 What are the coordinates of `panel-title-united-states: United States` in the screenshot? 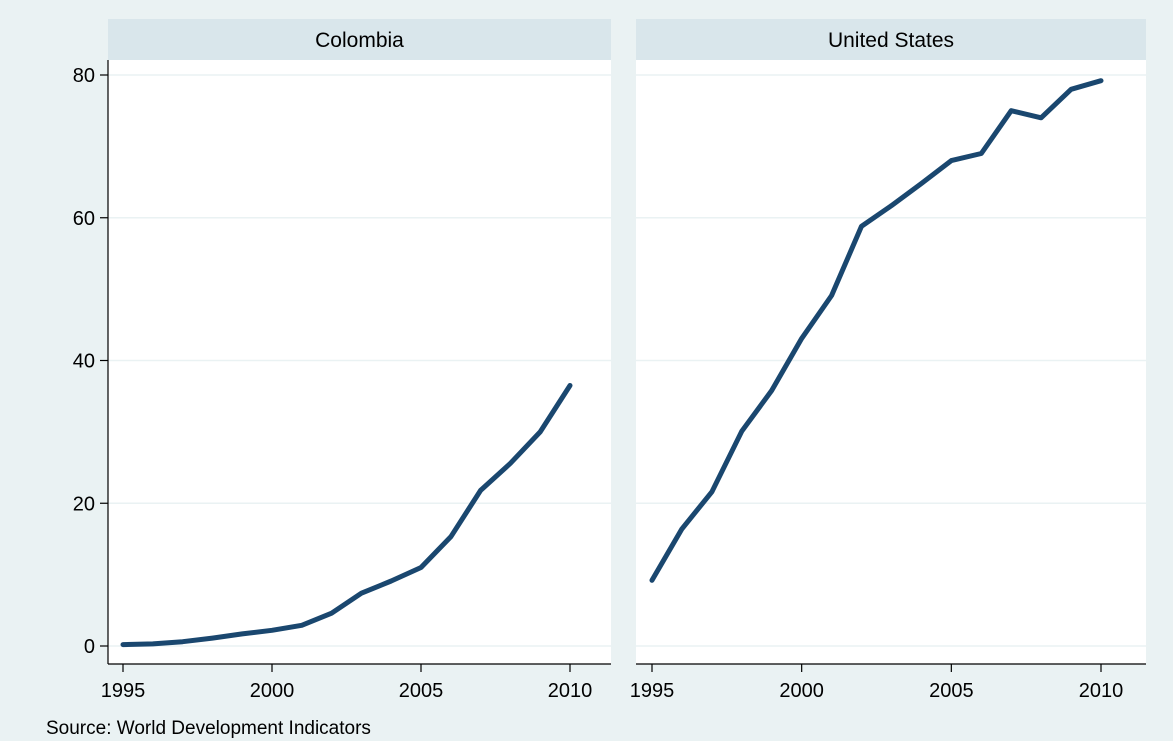 It's located at (891, 40).